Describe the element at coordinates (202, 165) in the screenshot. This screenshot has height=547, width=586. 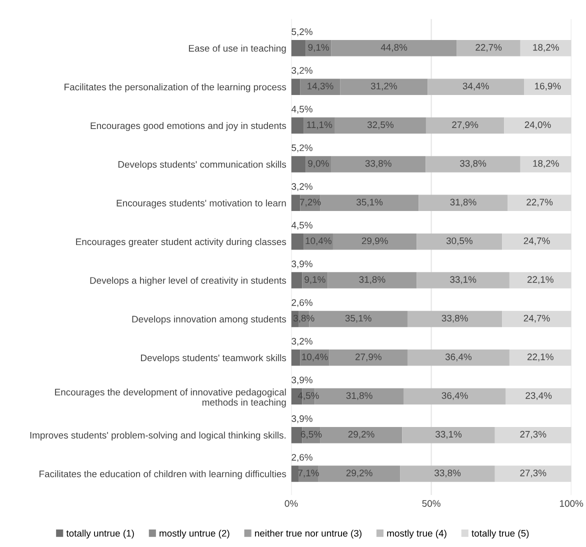
I see `y-tick-label: Develops students' communication skills` at that location.